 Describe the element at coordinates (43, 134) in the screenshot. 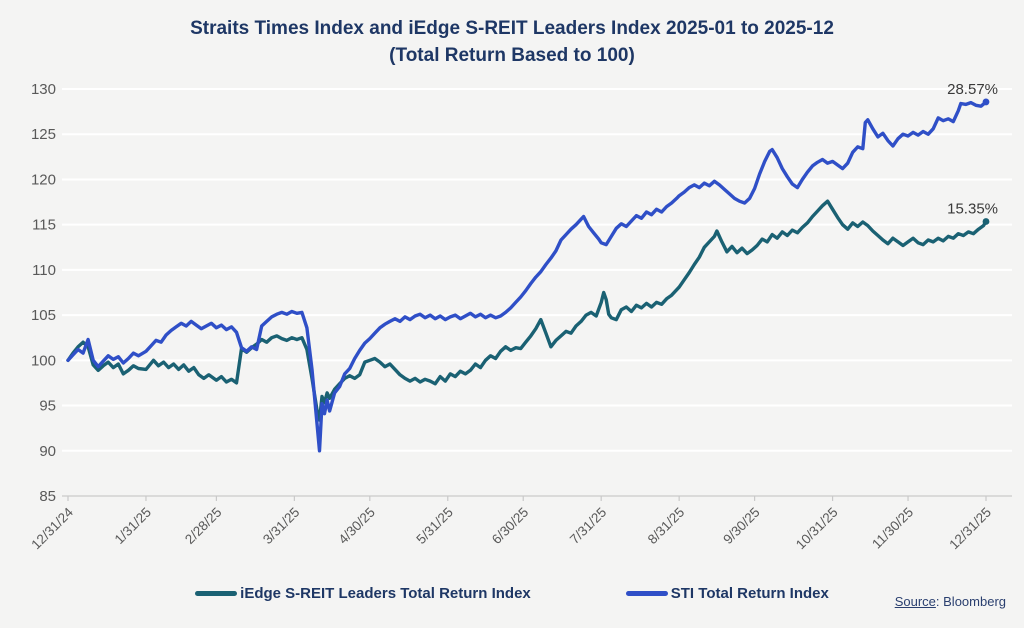

I see `y-axis-label: 125` at that location.